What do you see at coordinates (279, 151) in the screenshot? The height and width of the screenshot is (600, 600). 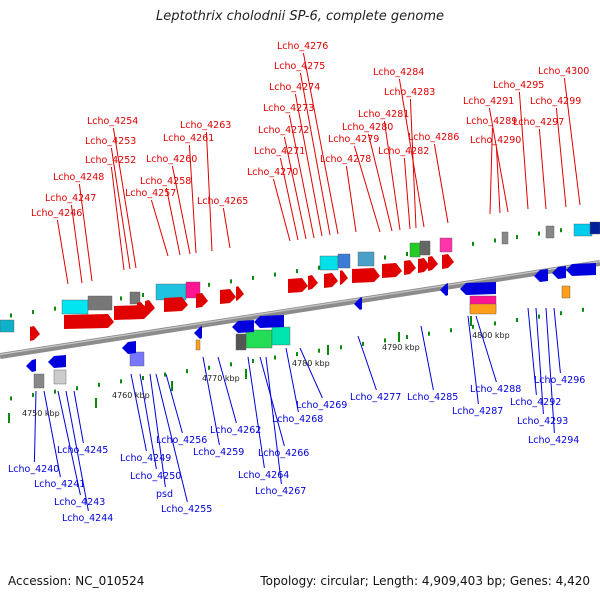 I see `gene-label: Lcho_4271` at bounding box center [279, 151].